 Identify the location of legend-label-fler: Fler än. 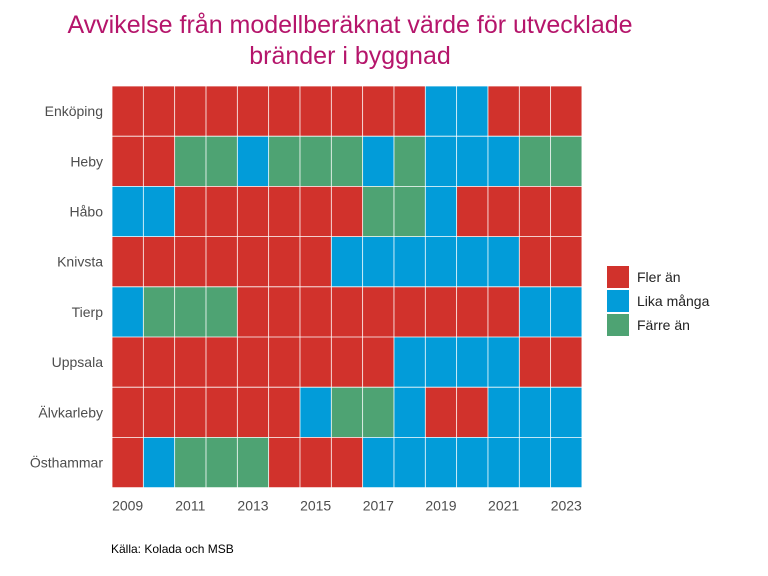
(659, 277).